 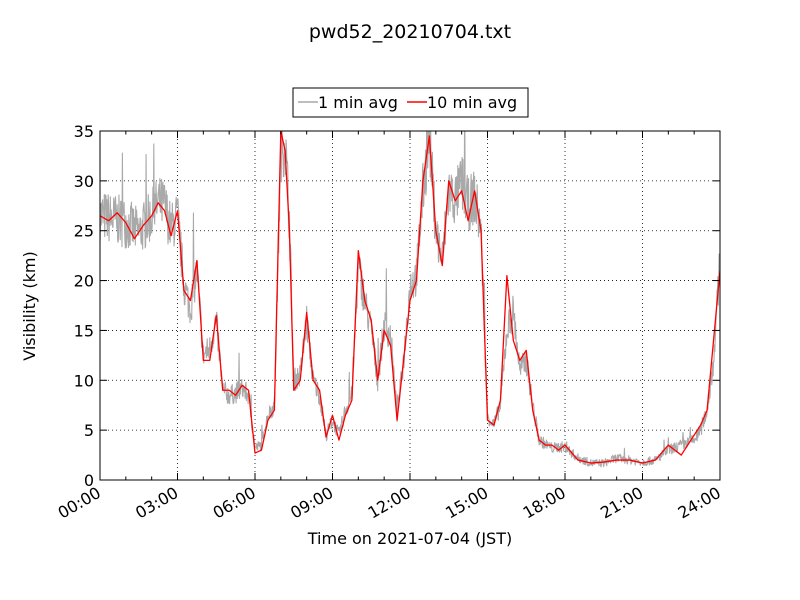 I want to click on y-tick-label: 25, so click(x=84, y=231).